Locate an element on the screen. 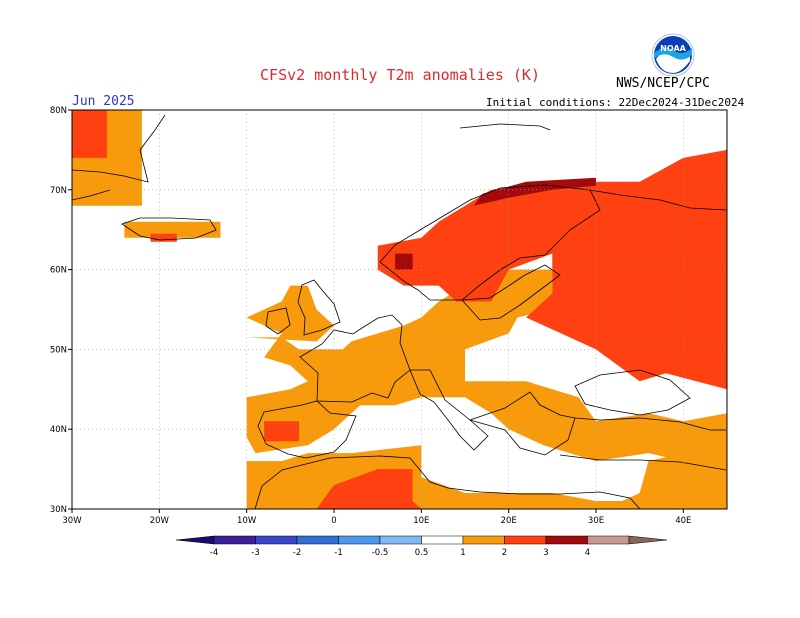 The height and width of the screenshot is (618, 800). coast-ireland is located at coordinates (278, 321).